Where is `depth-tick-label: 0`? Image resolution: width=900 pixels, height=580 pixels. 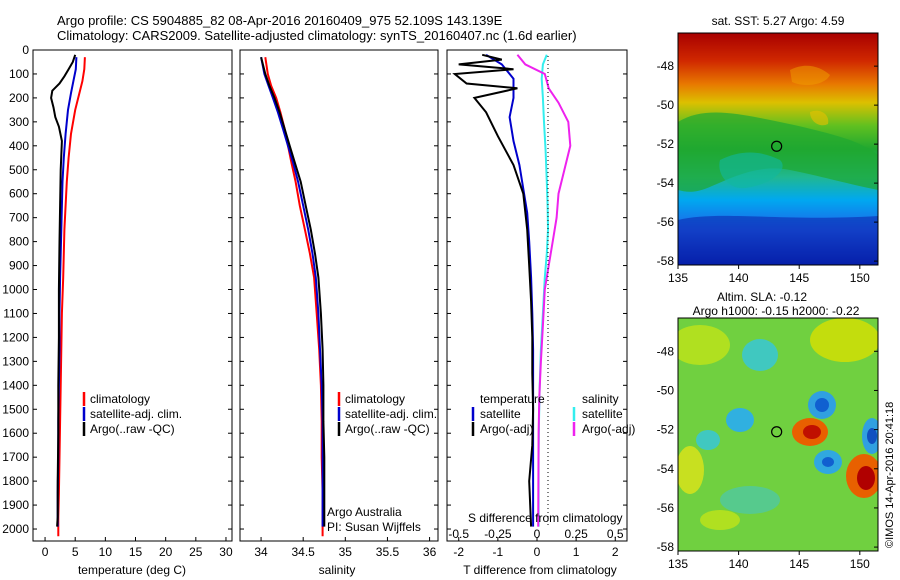 depth-tick-label: 0 is located at coordinates (25, 50).